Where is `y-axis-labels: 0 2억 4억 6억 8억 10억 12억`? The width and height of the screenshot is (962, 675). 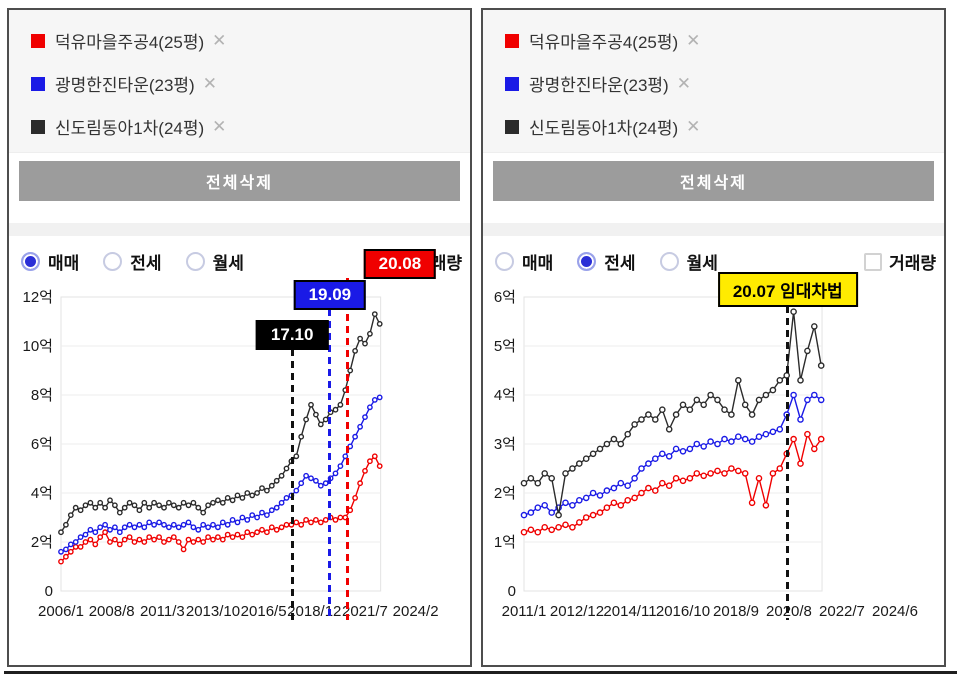
y-axis-labels: 0 2억 4억 6억 8억 10억 12억 is located at coordinates (38, 444).